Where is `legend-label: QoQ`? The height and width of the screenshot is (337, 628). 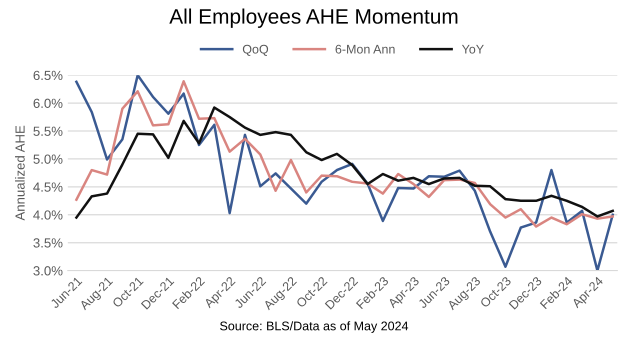 legend-label: QoQ is located at coordinates (255, 50).